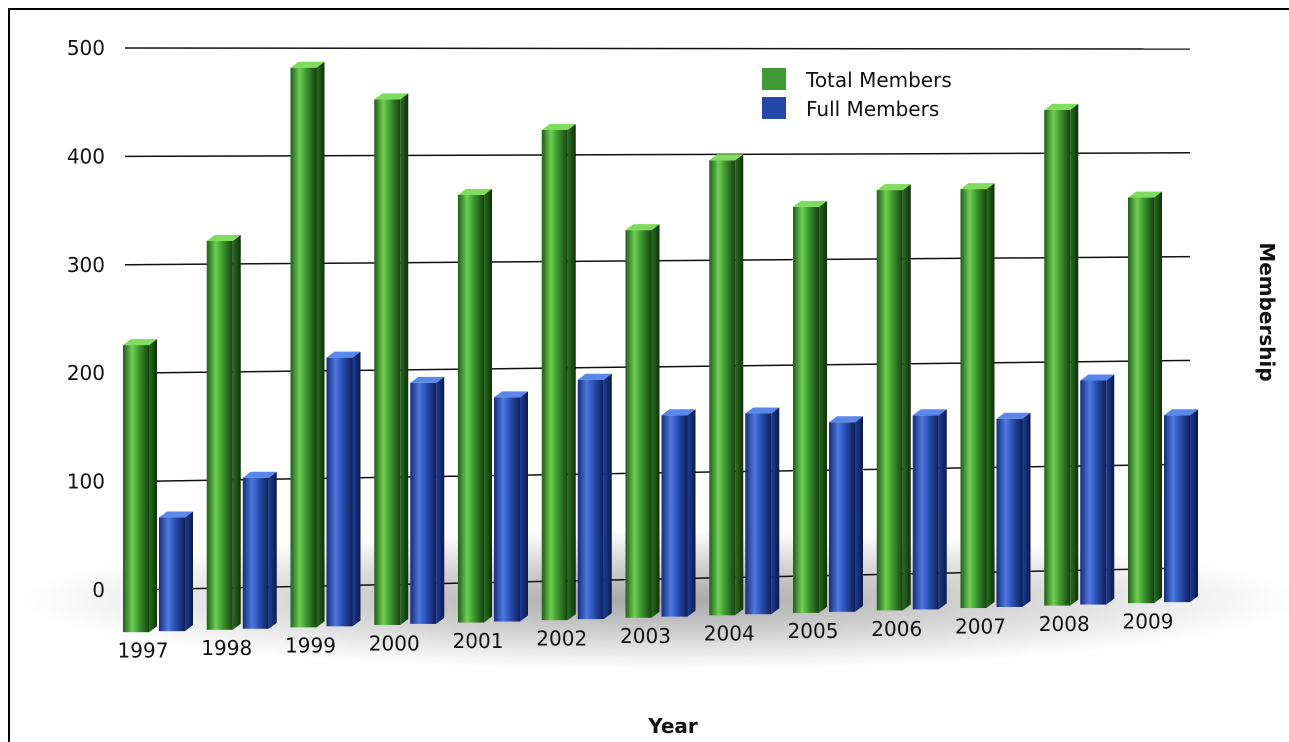  What do you see at coordinates (758, 514) in the screenshot?
I see `full-bar-2004` at bounding box center [758, 514].